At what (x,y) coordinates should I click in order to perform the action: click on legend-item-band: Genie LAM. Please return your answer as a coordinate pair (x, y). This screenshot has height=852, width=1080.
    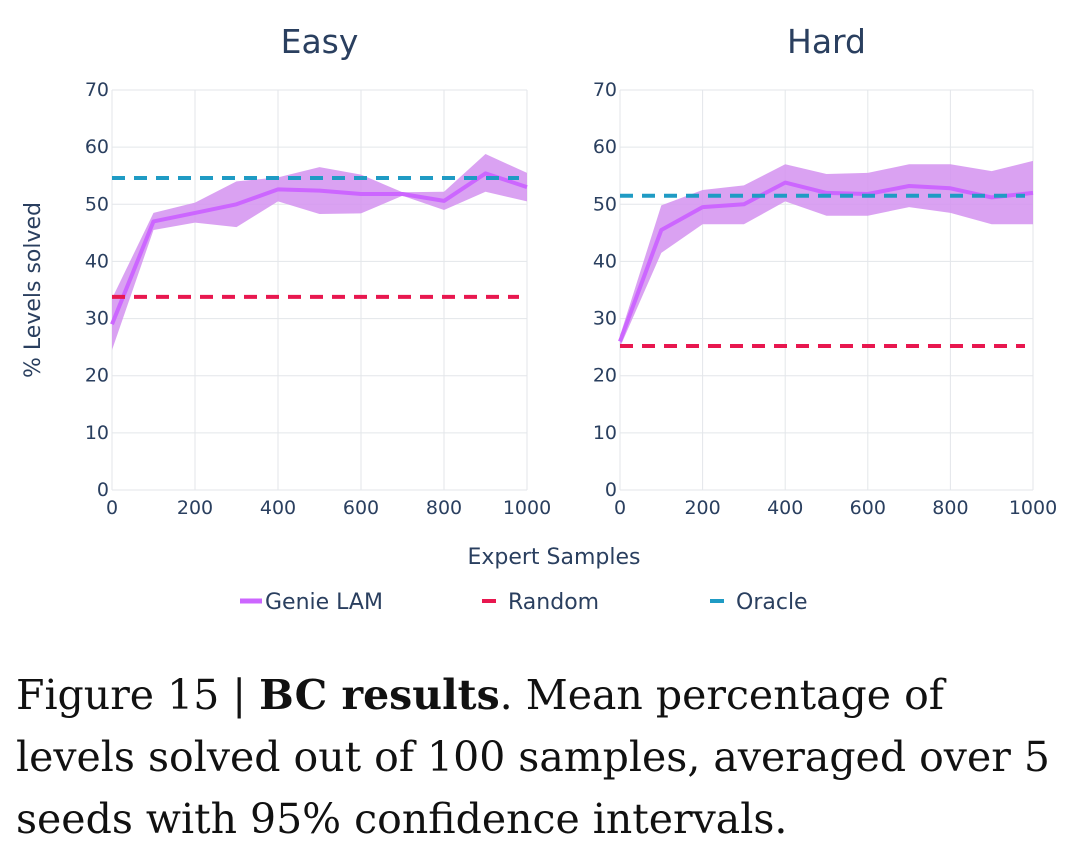
    Looking at the image, I should click on (311, 602).